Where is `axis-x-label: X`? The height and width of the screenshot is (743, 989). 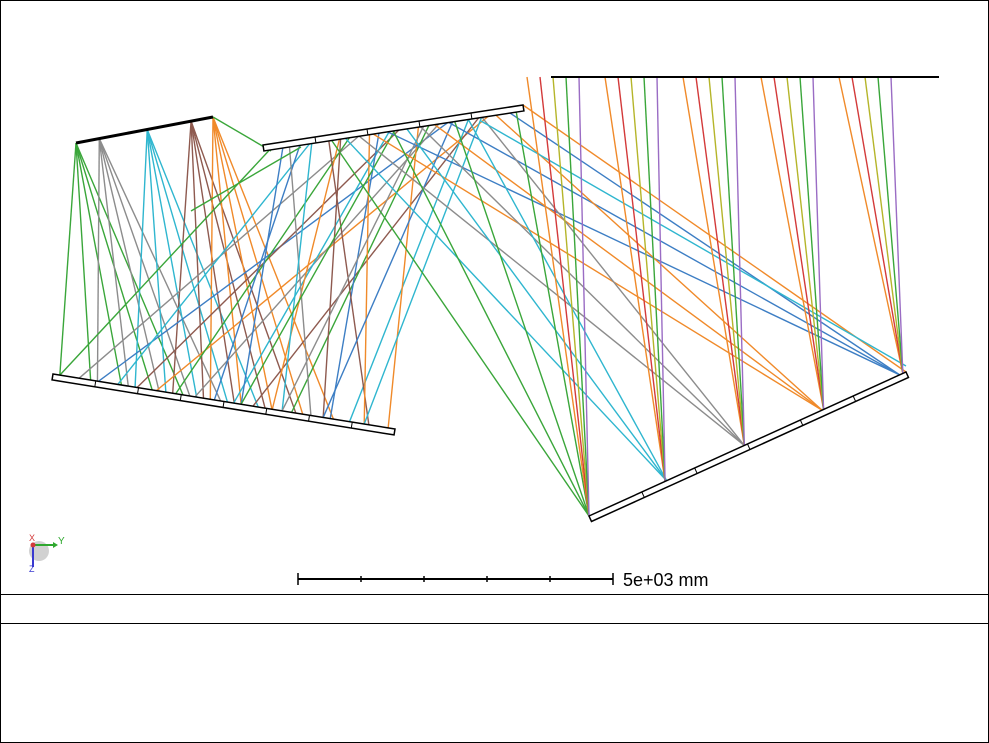
axis-x-label: X is located at coordinates (32, 538).